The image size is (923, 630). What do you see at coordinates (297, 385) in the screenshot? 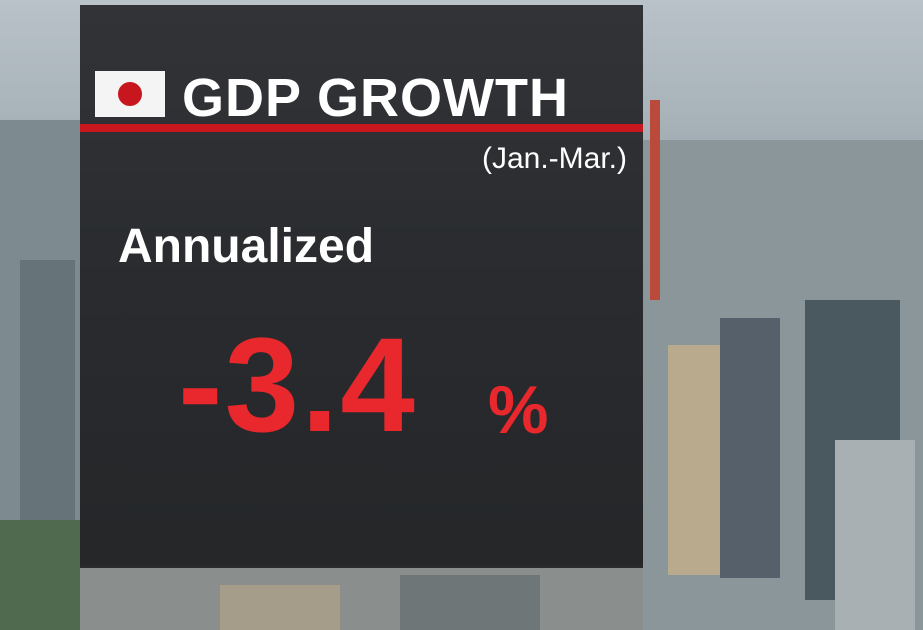
I see `value: -3.4` at bounding box center [297, 385].